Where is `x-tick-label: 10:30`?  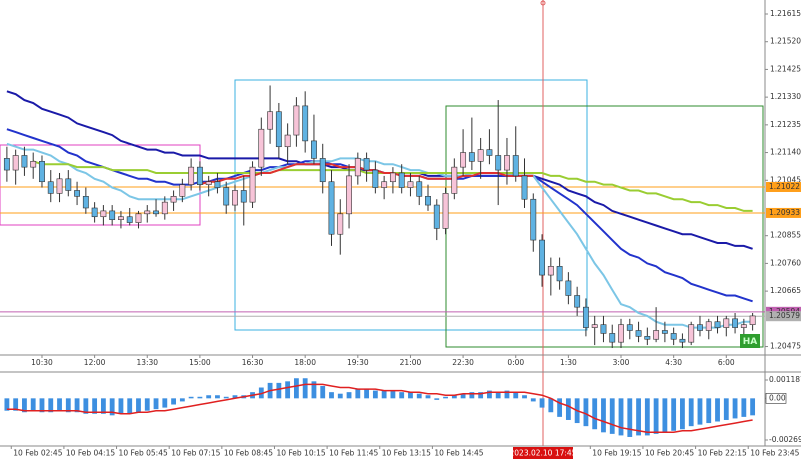 x-tick-label: 10:30 is located at coordinates (42, 362).